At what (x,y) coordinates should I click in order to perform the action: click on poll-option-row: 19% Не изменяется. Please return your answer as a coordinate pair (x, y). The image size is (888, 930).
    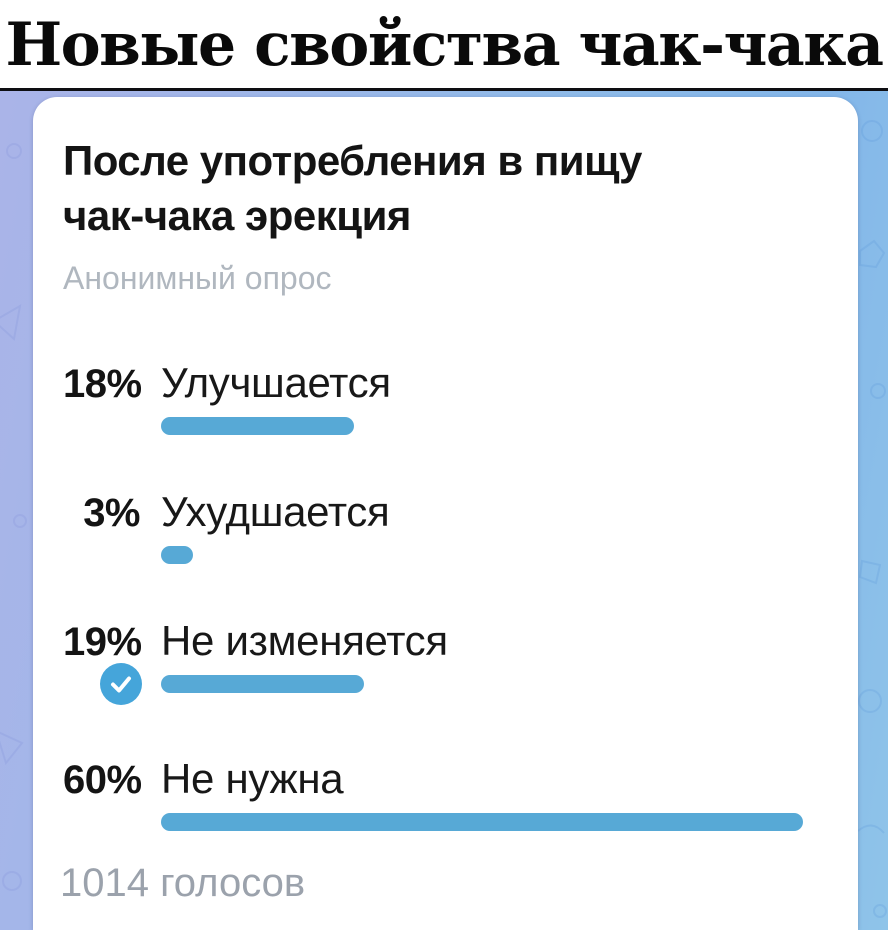
    Looking at the image, I should click on (448, 661).